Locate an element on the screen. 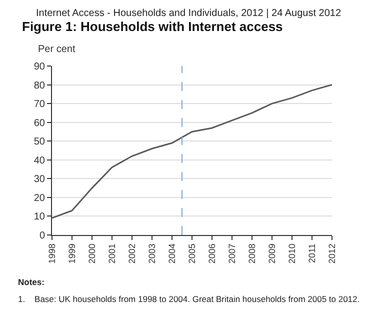  y-tick-label: 0 is located at coordinates (42, 236).